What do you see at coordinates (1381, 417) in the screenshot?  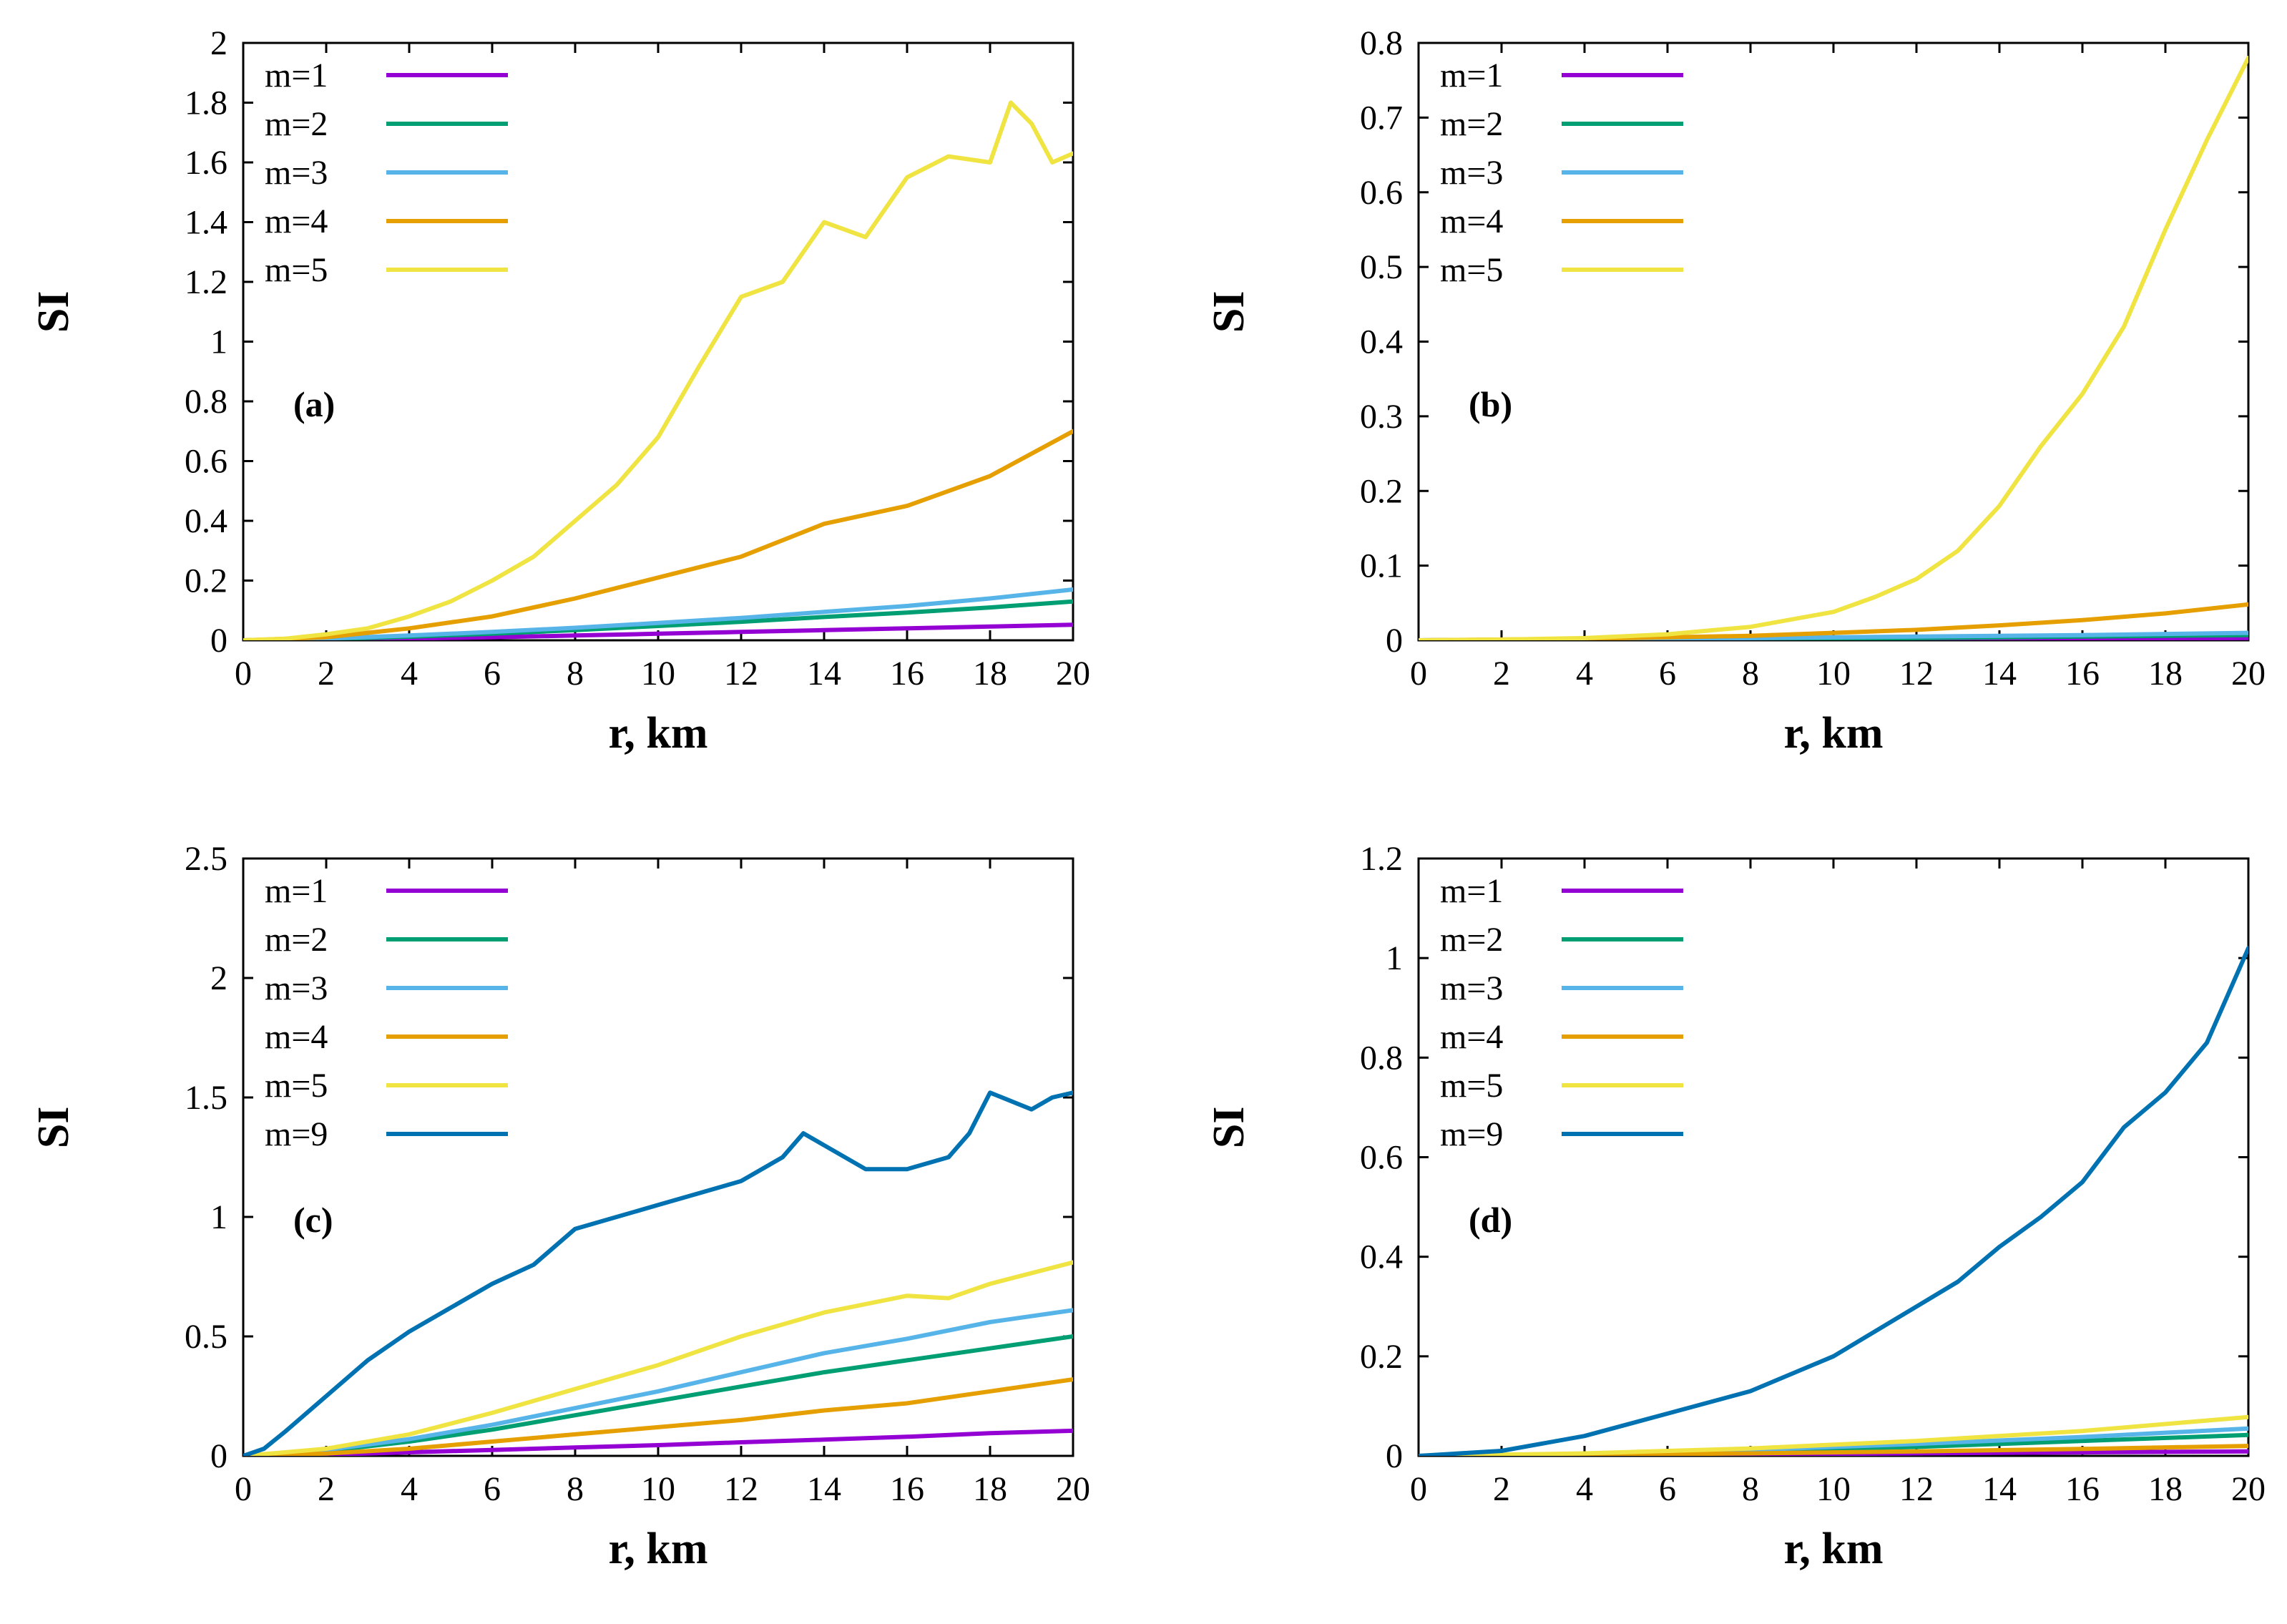 I see `y-tick-label: 0.3` at bounding box center [1381, 417].